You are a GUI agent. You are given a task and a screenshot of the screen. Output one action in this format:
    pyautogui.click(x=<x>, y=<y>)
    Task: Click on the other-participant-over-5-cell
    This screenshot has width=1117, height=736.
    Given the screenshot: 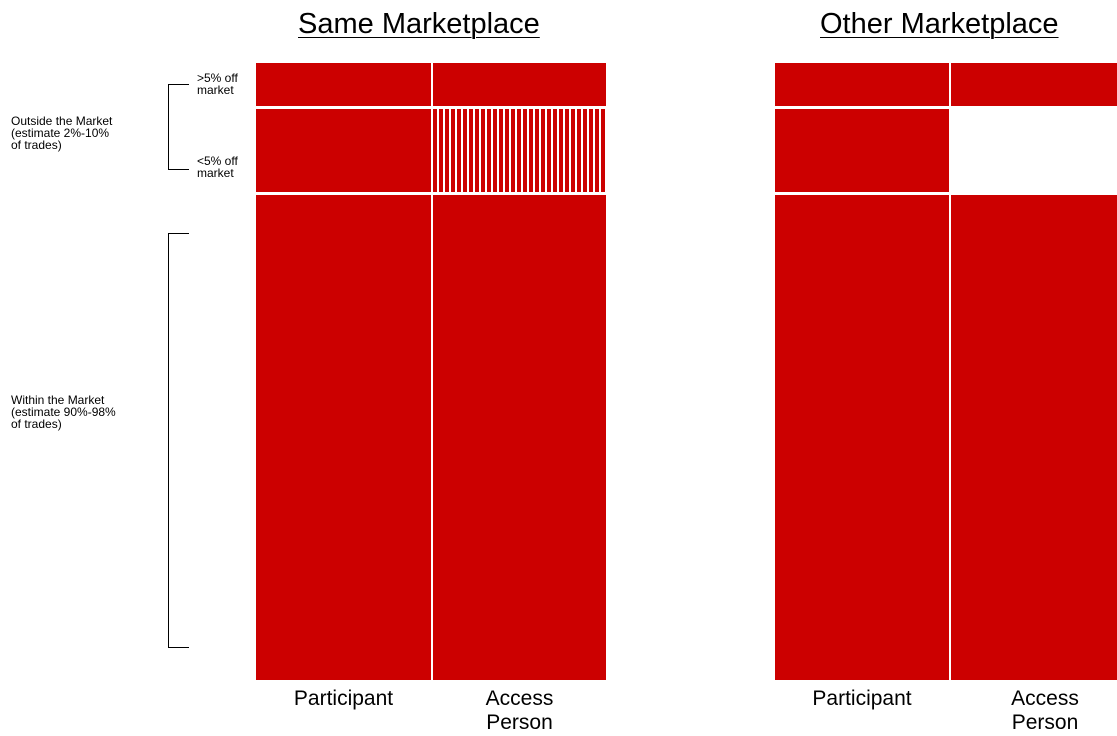 What is the action you would take?
    pyautogui.click(x=862, y=84)
    